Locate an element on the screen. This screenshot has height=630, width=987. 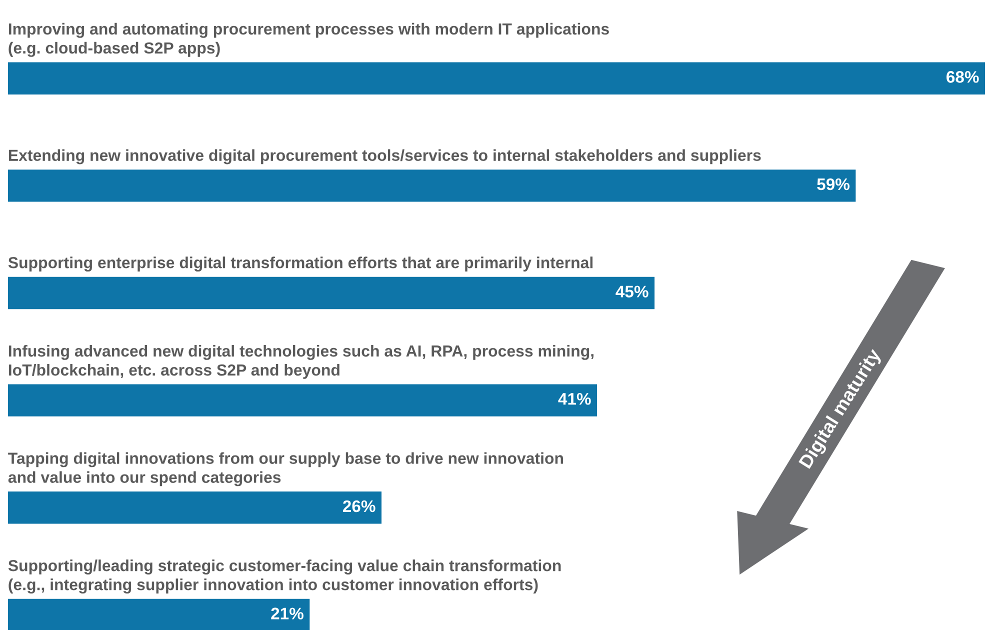
data-label: 59% is located at coordinates (833, 184).